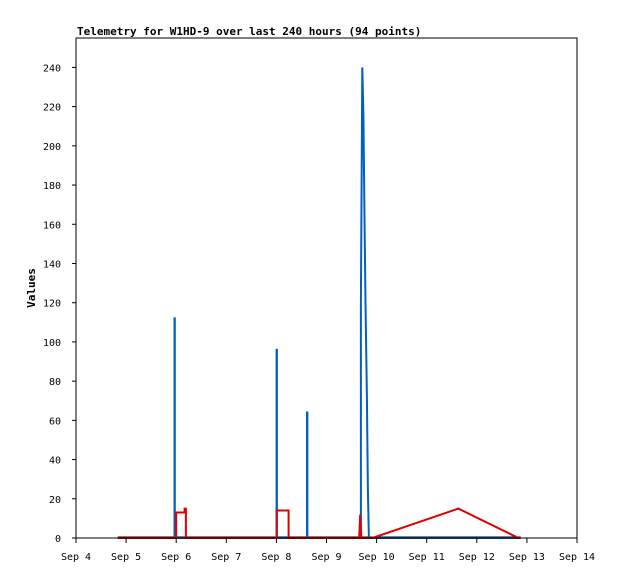 This screenshot has height=579, width=618. I want to click on x-tick-label: Sep 4, so click(76, 557).